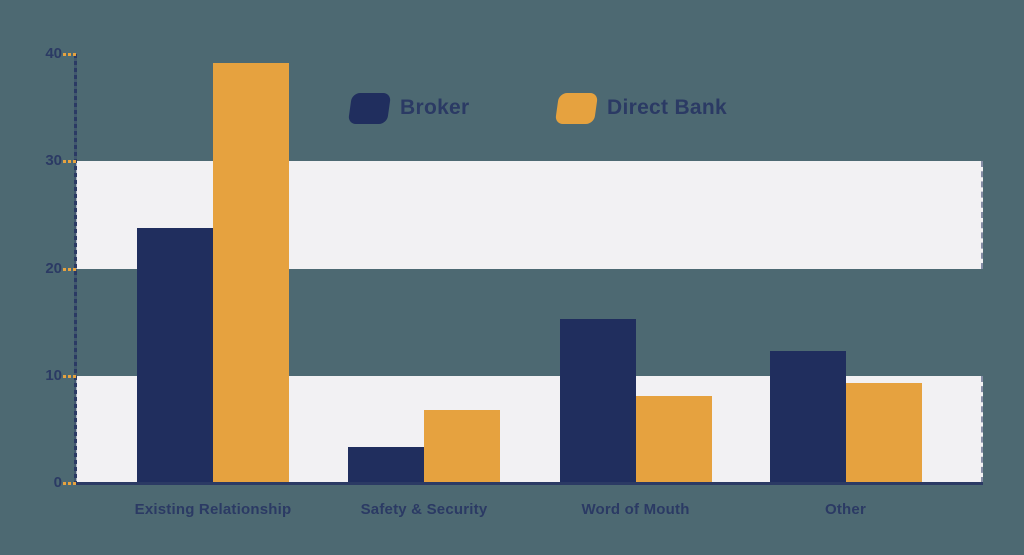  What do you see at coordinates (845, 509) in the screenshot?
I see `x-axis-label-other: Other` at bounding box center [845, 509].